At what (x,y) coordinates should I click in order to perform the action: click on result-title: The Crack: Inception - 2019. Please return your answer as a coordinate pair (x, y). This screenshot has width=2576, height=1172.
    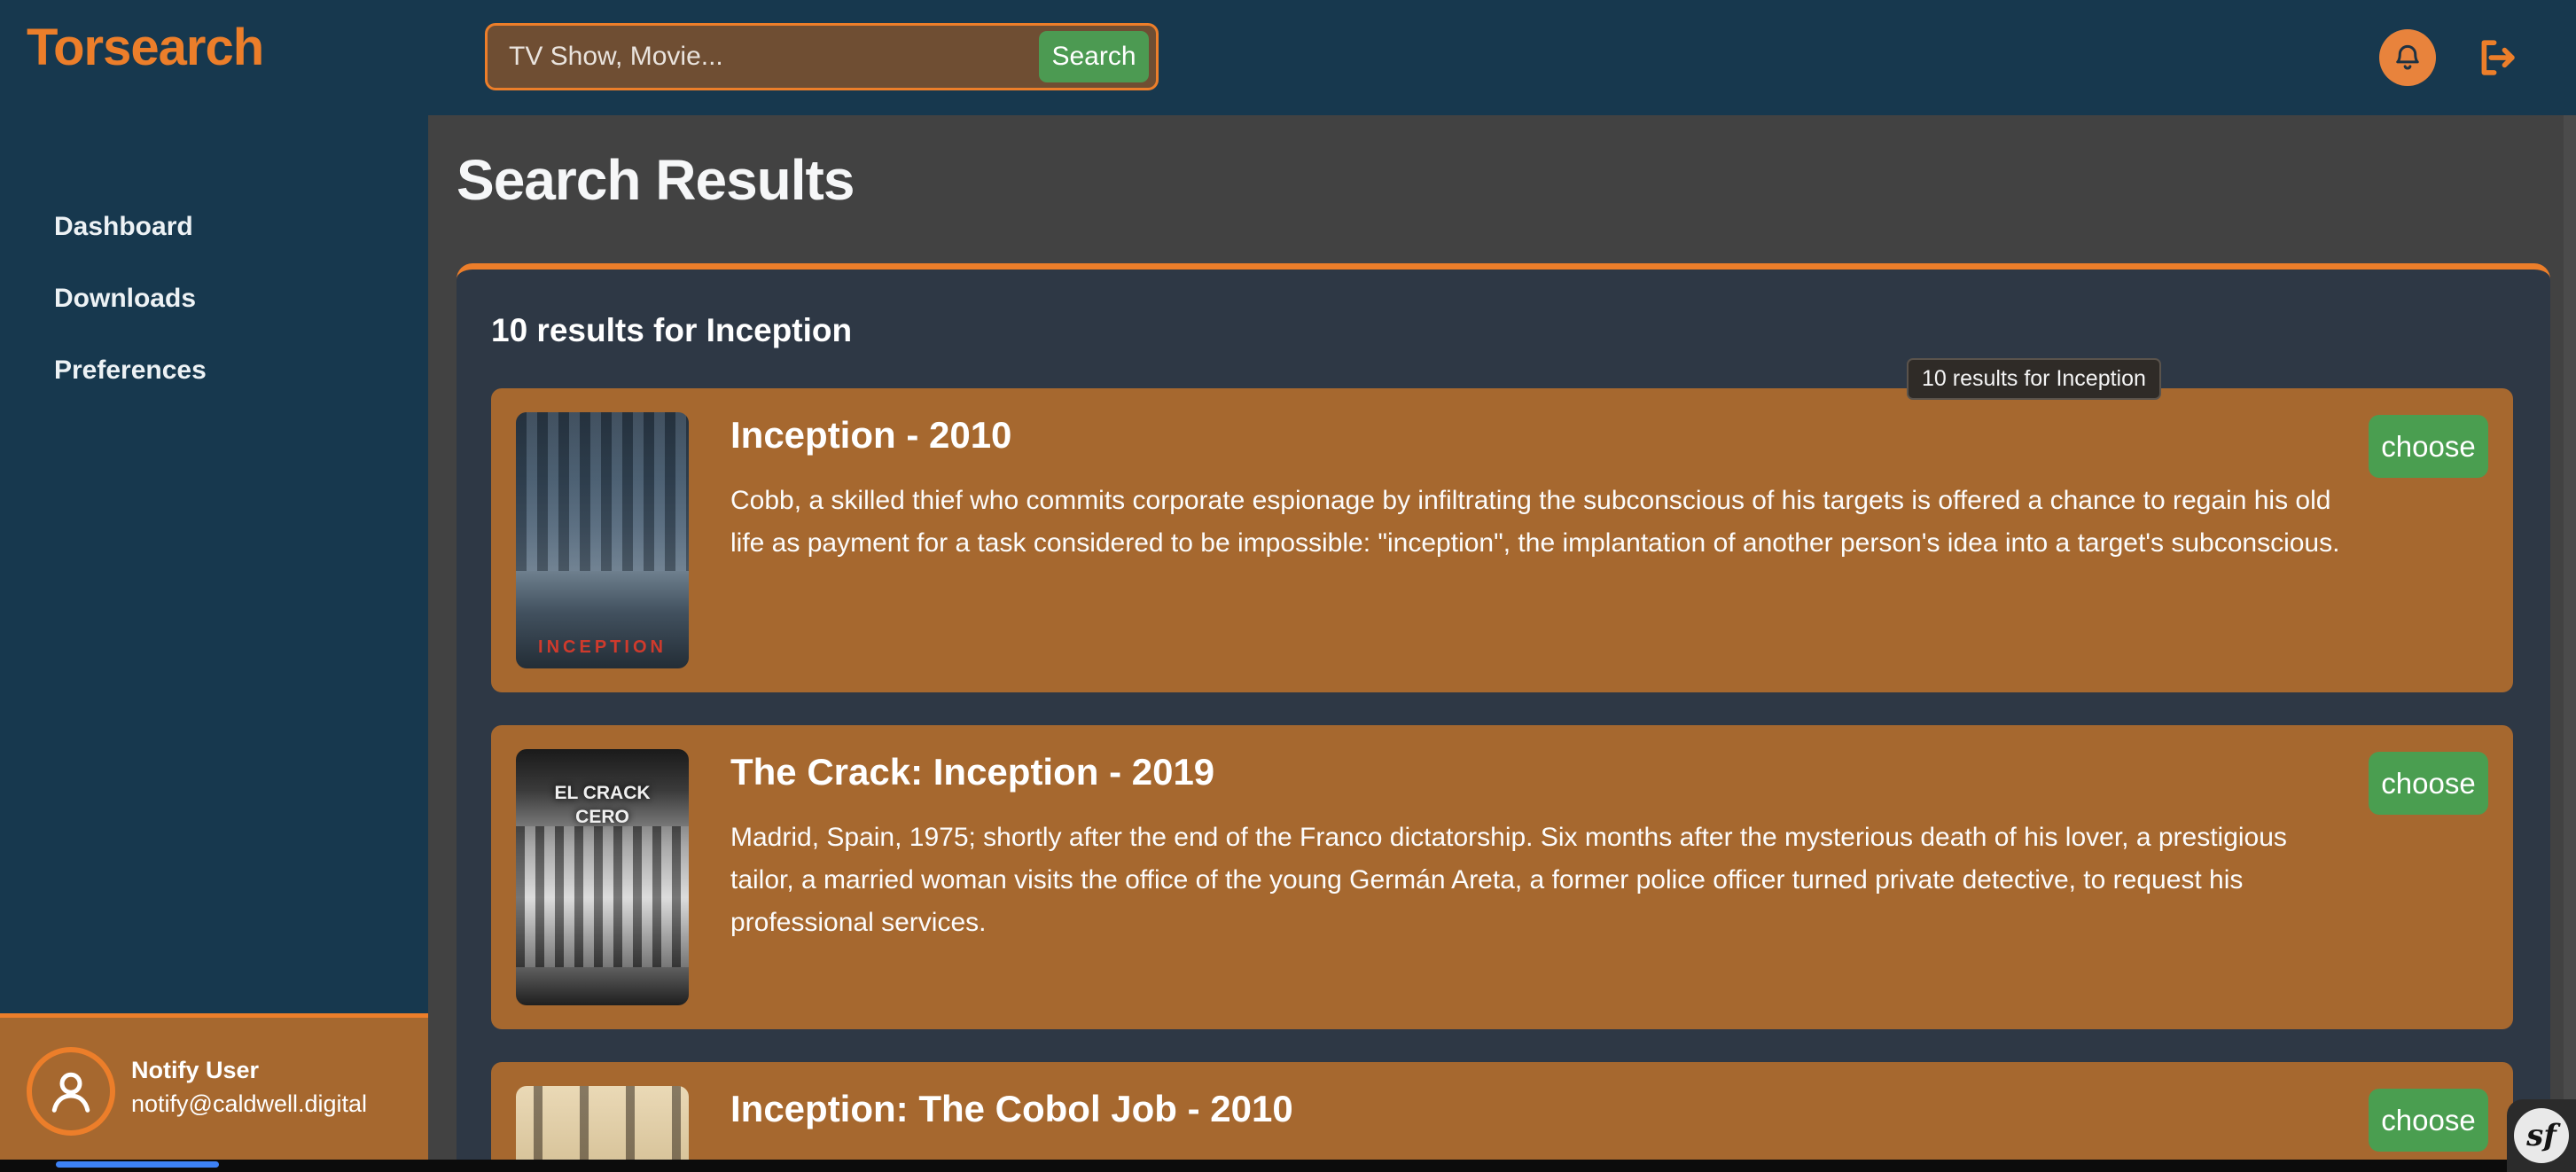
    Looking at the image, I should click on (972, 772).